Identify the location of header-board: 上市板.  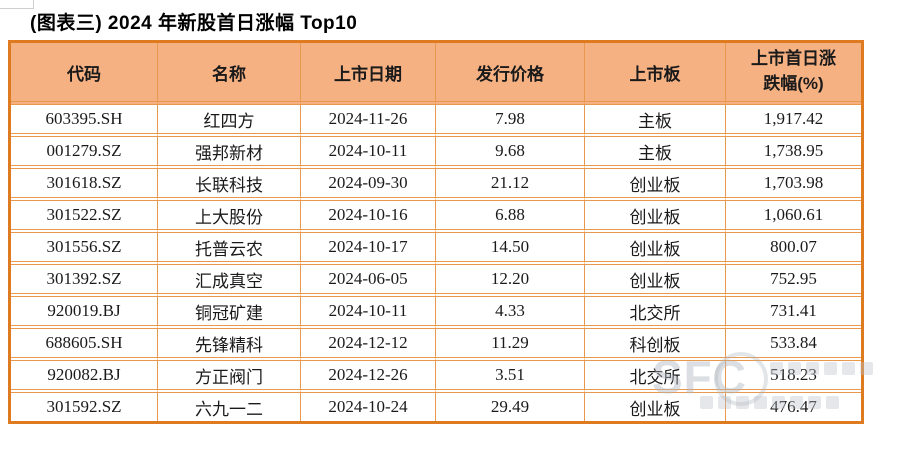
(655, 74).